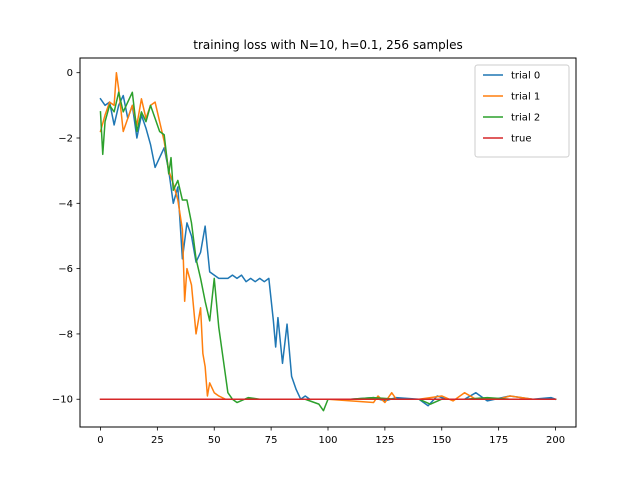 The width and height of the screenshot is (640, 480). I want to click on y-axis: 0 −2 −4 −6 −8 −10, so click(66, 237).